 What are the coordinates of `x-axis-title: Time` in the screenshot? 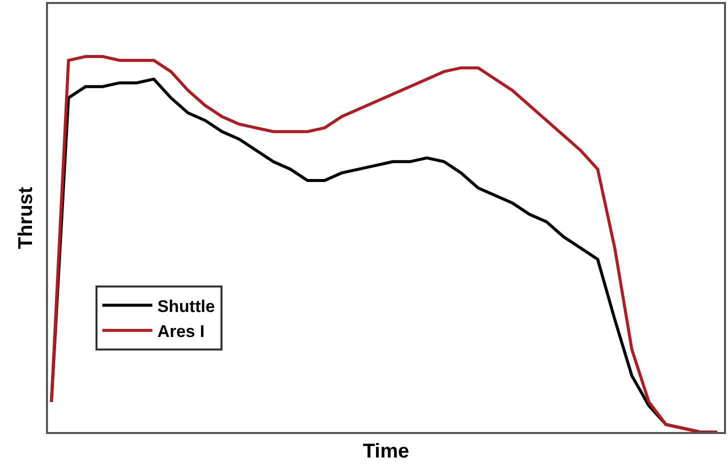 It's located at (386, 451).